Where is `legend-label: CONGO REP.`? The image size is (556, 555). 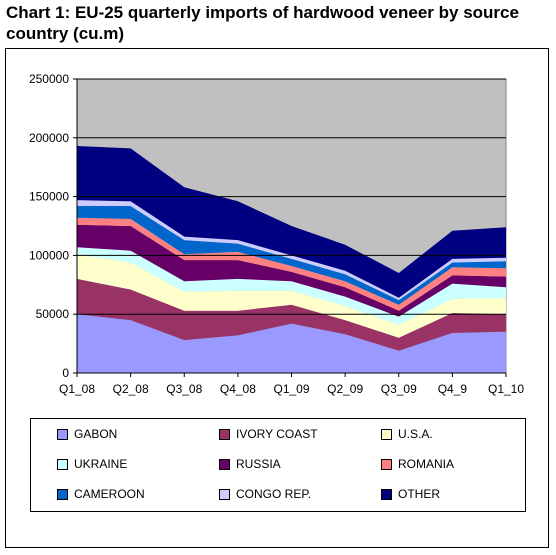 legend-label: CONGO REP. is located at coordinates (274, 494).